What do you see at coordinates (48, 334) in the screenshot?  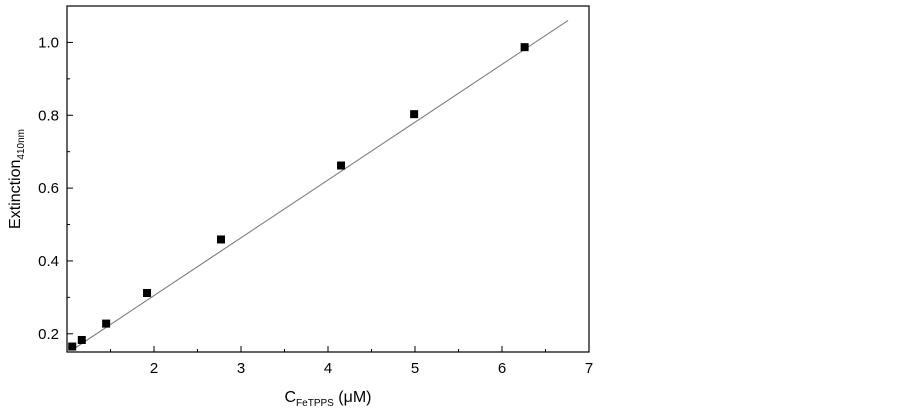 I see `y-tick-label: 0.2` at bounding box center [48, 334].